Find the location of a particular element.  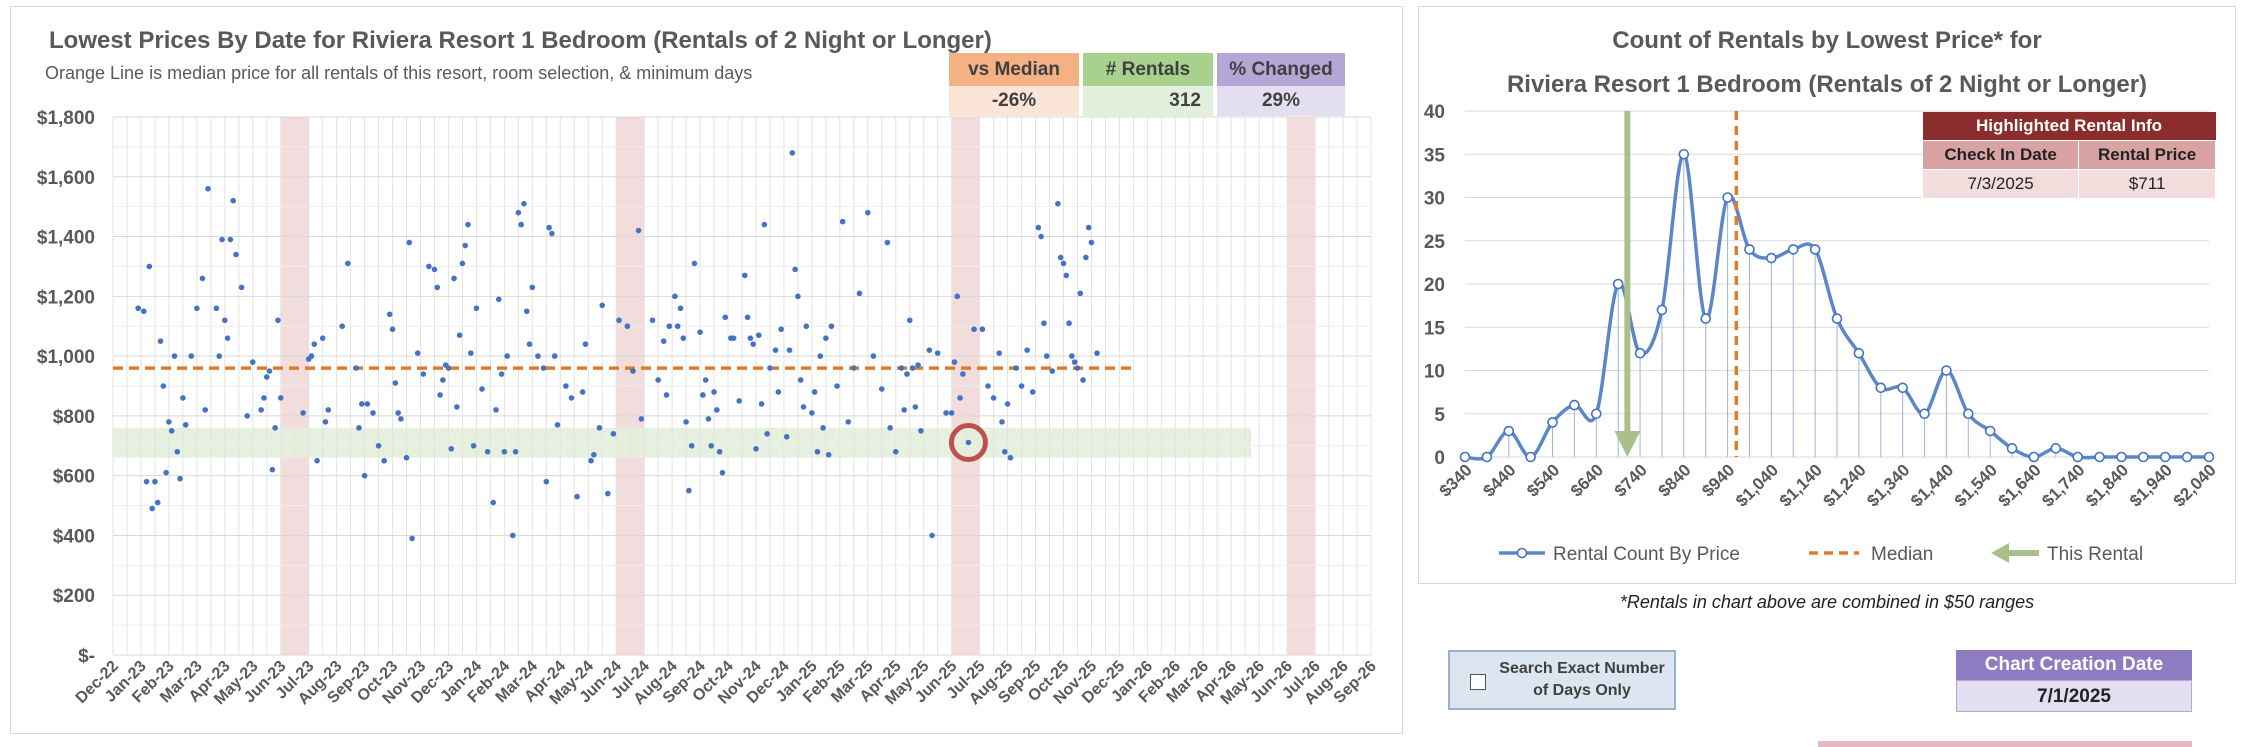

y-tick-label: $- is located at coordinates (86, 656).